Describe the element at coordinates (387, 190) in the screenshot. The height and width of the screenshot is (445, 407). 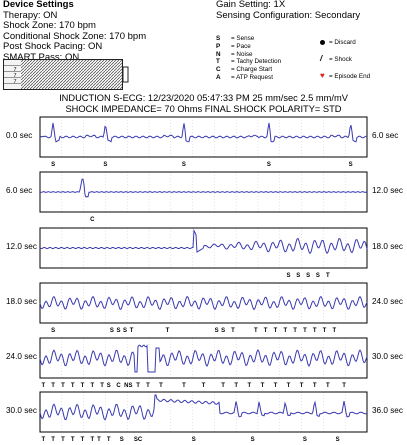
I see `strip-end-time: 12.0 sec` at that location.